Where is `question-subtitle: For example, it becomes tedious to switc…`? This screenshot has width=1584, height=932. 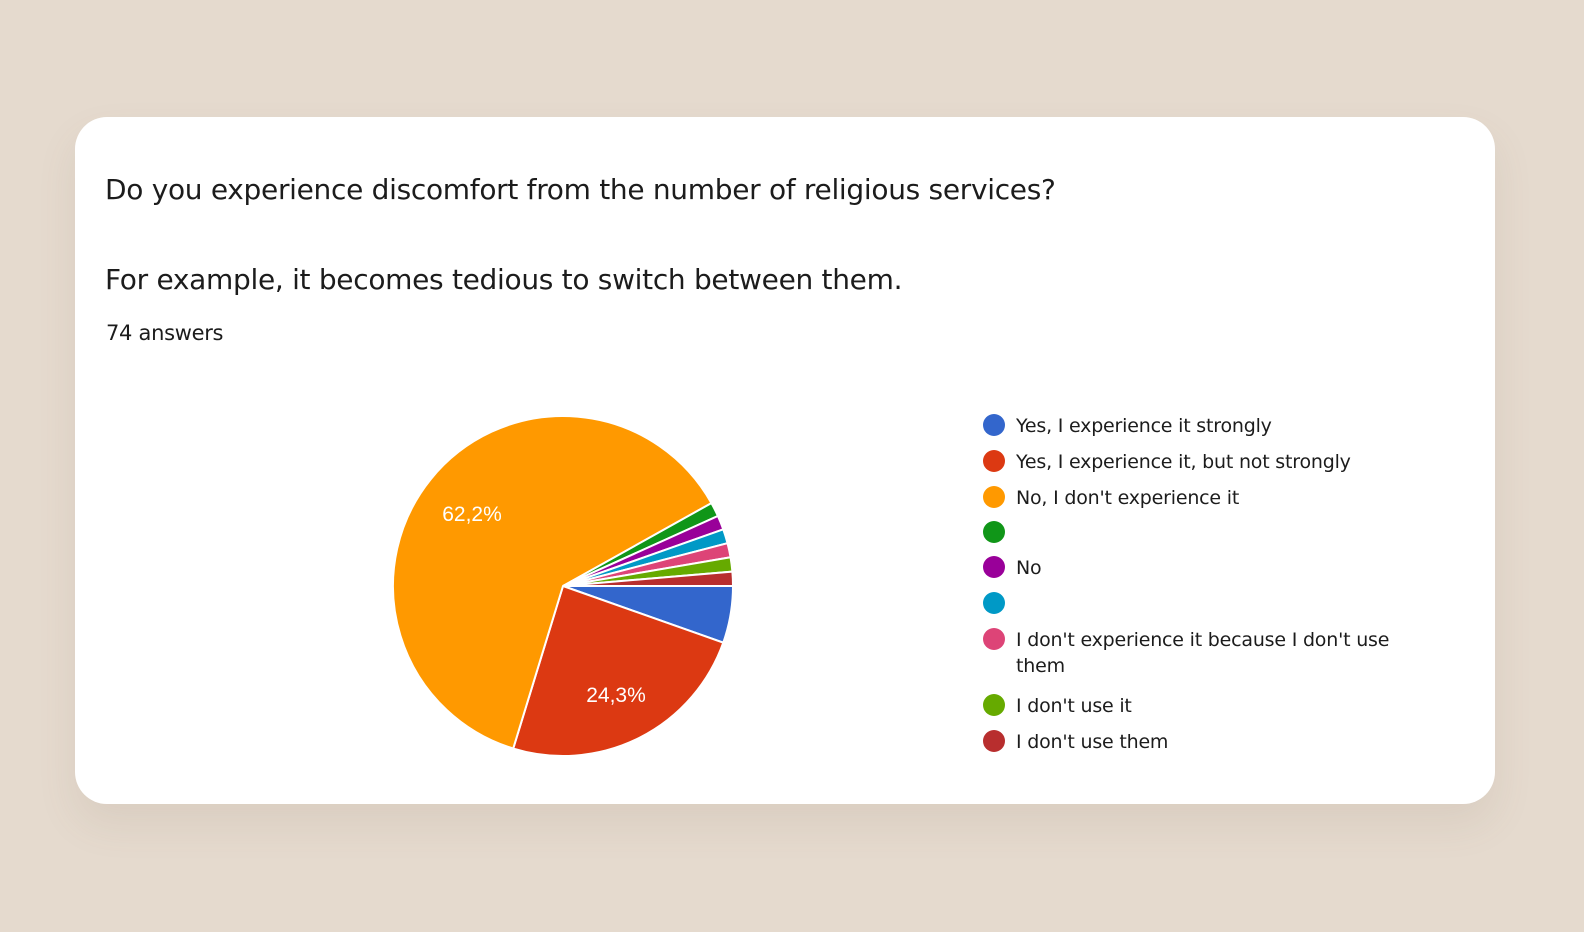
question-subtitle: For example, it becomes tedious to switc… is located at coordinates (504, 279).